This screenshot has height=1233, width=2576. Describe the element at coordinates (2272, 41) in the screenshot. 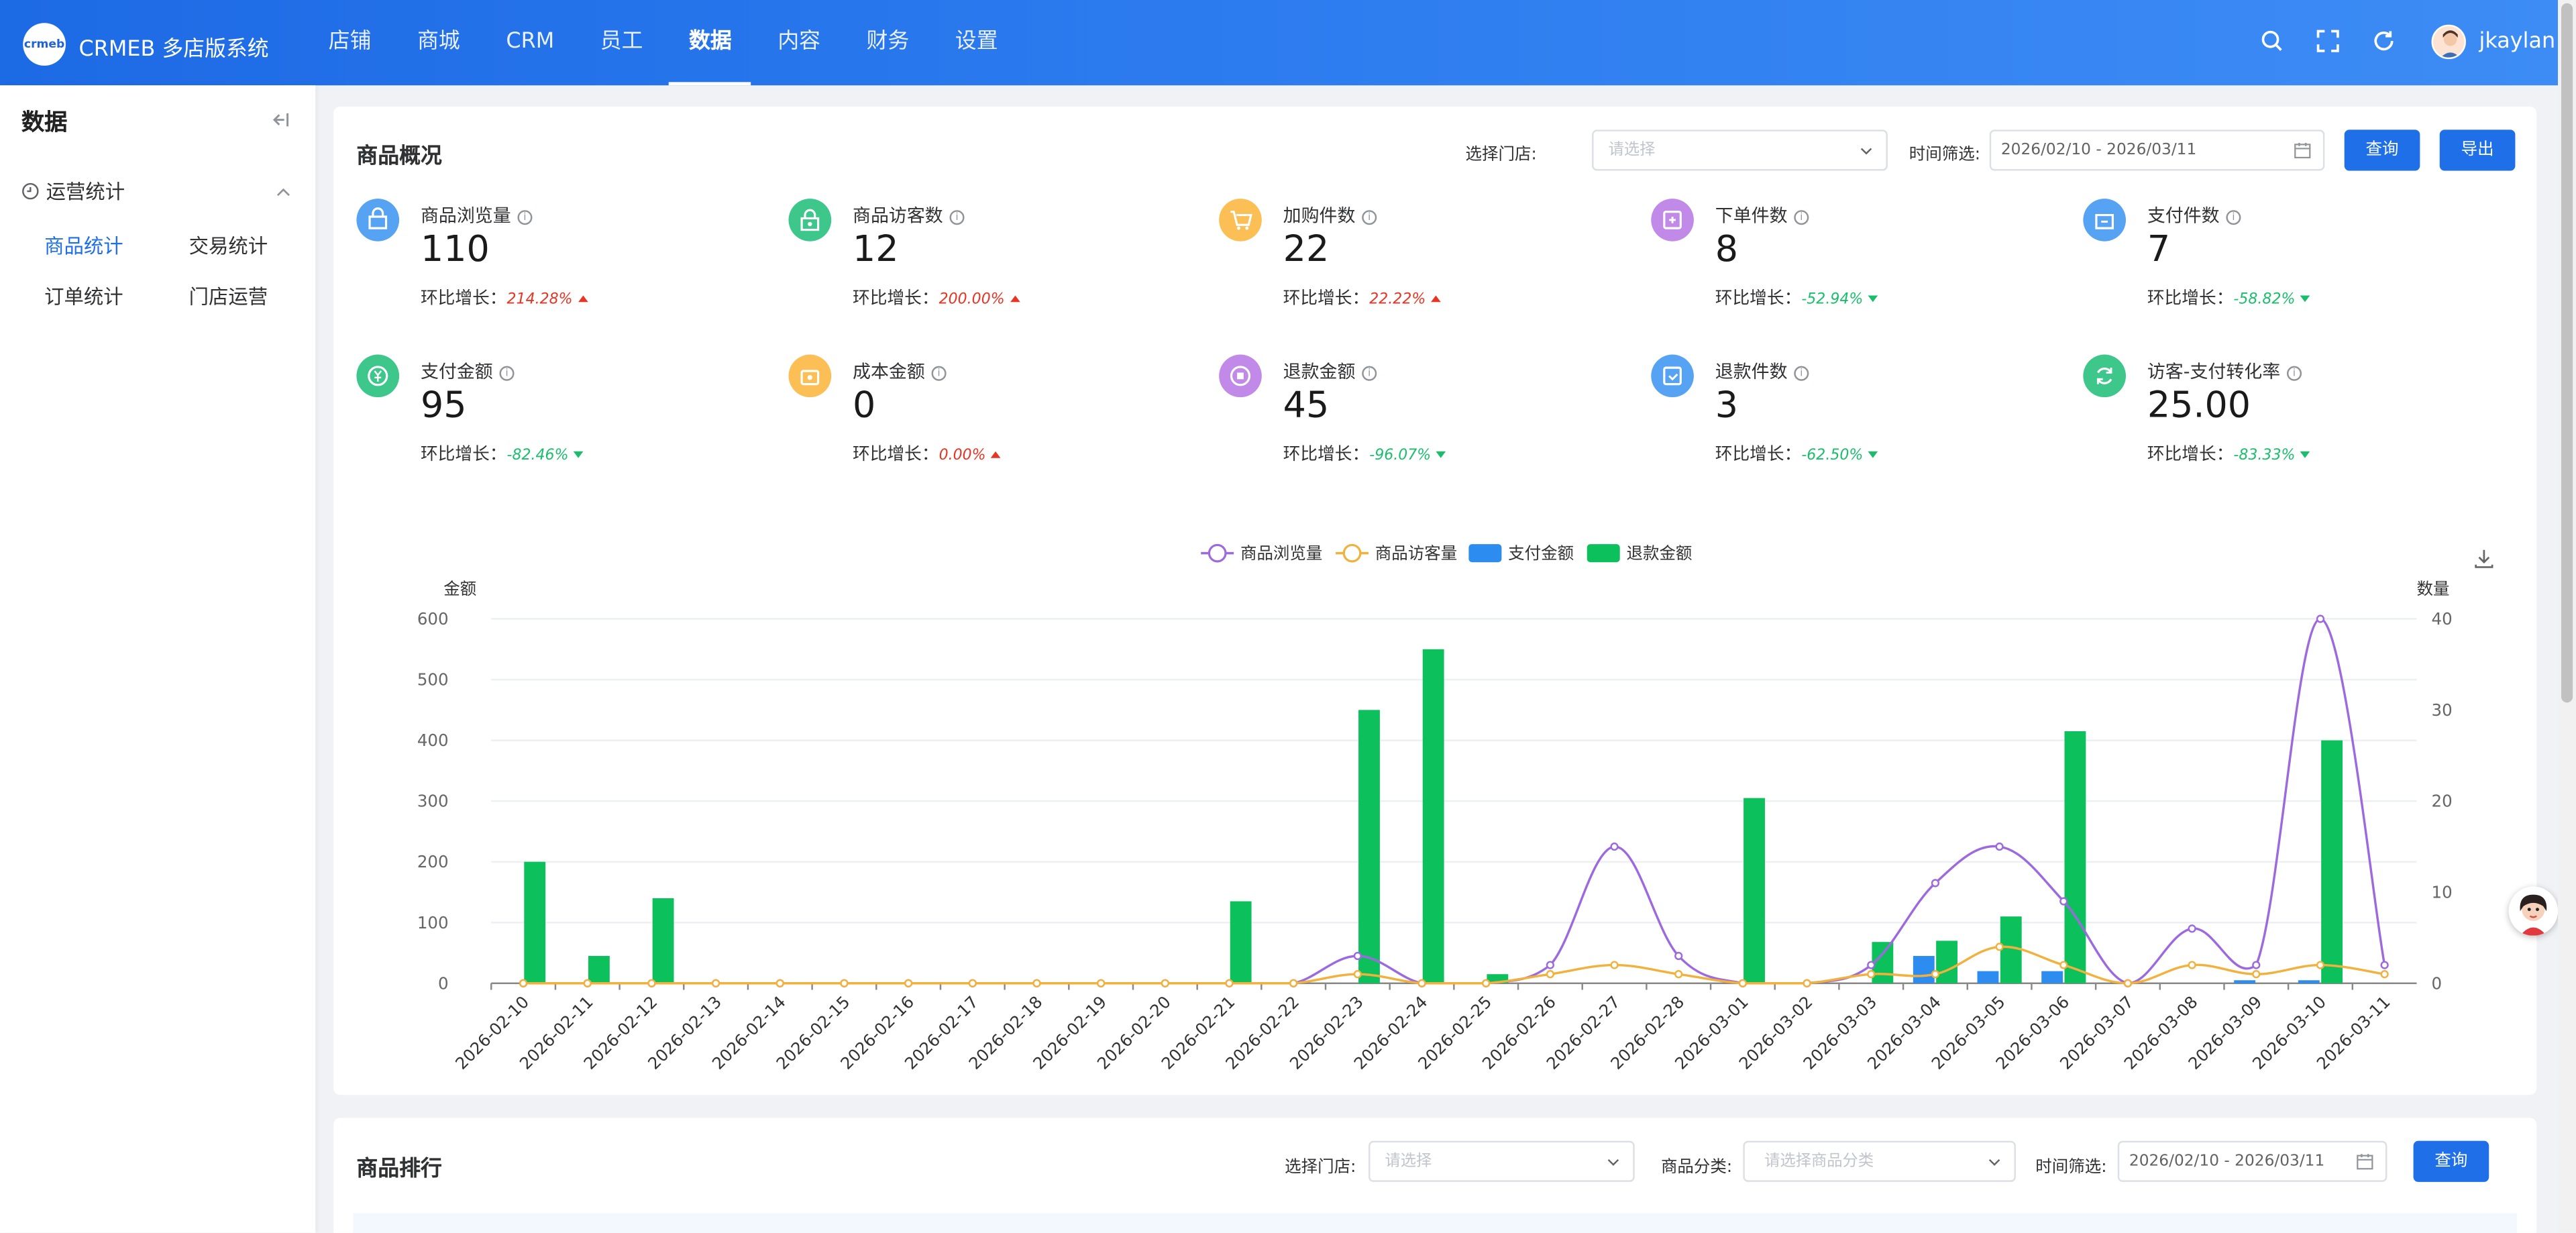

I see `search-icon` at that location.